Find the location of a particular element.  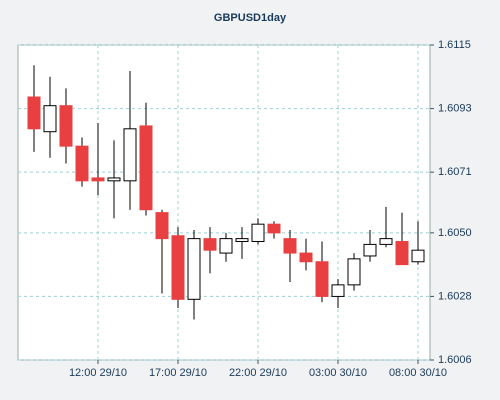

x-tick-label: 17:00 29/10 is located at coordinates (178, 373).